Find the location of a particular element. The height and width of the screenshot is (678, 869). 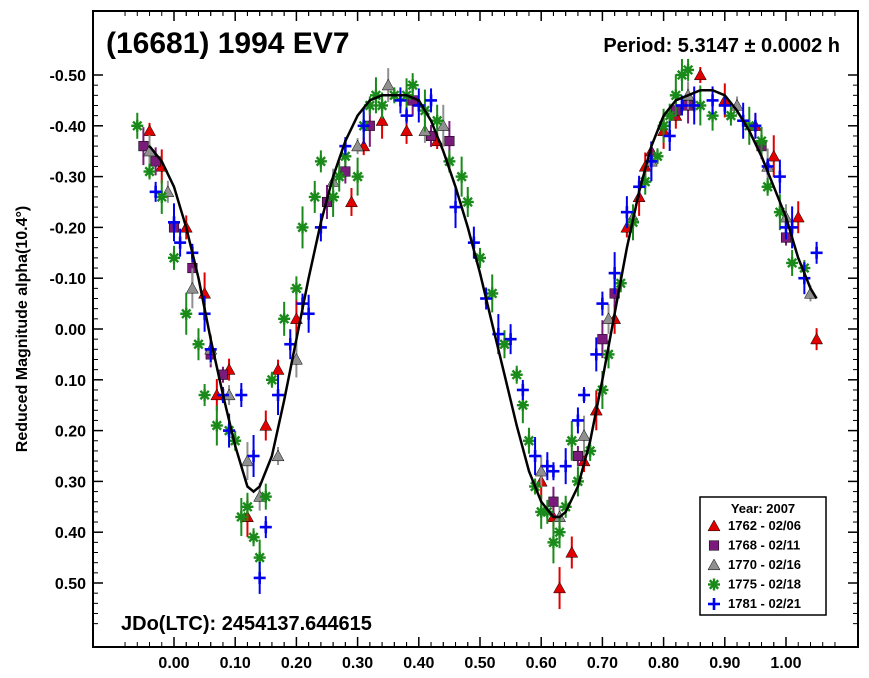

y-tick-label: 0.10 is located at coordinates (70, 381).